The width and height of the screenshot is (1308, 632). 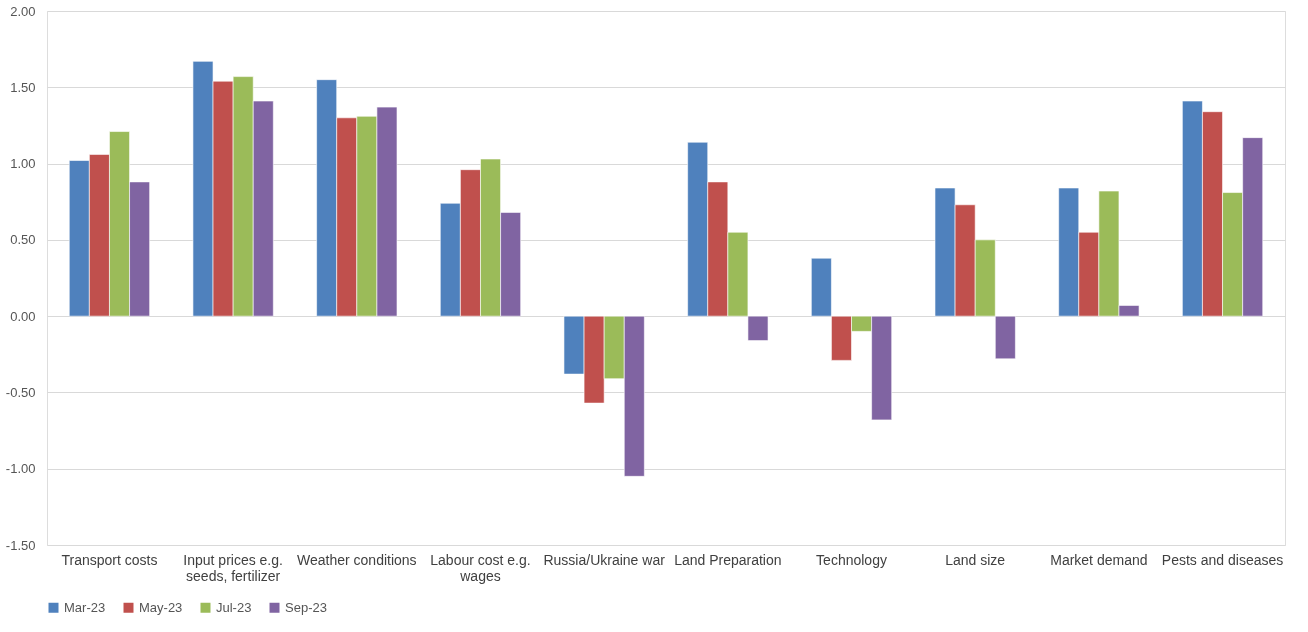 I want to click on y-tick-label: -1.50, so click(x=20, y=545).